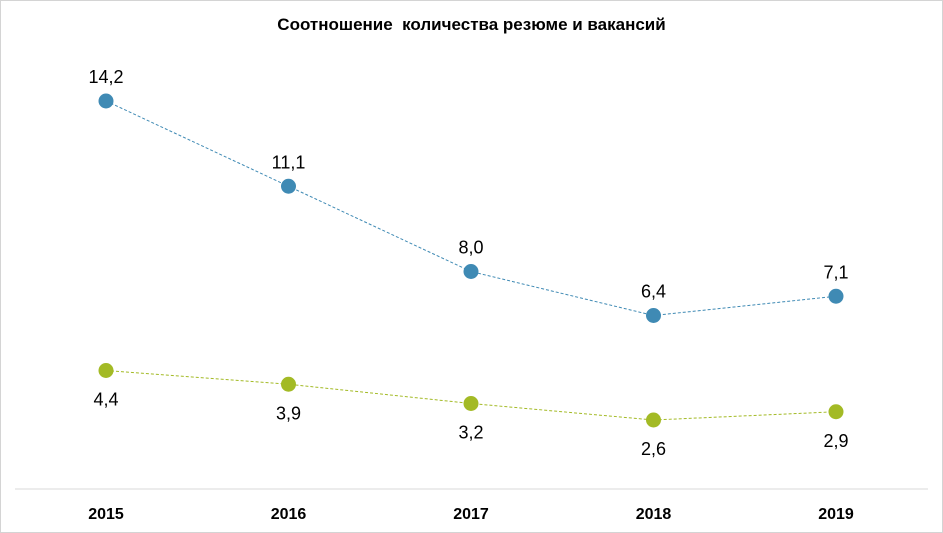 The image size is (943, 533). What do you see at coordinates (835, 441) in the screenshot?
I see `series-2-data-label: 2,9` at bounding box center [835, 441].